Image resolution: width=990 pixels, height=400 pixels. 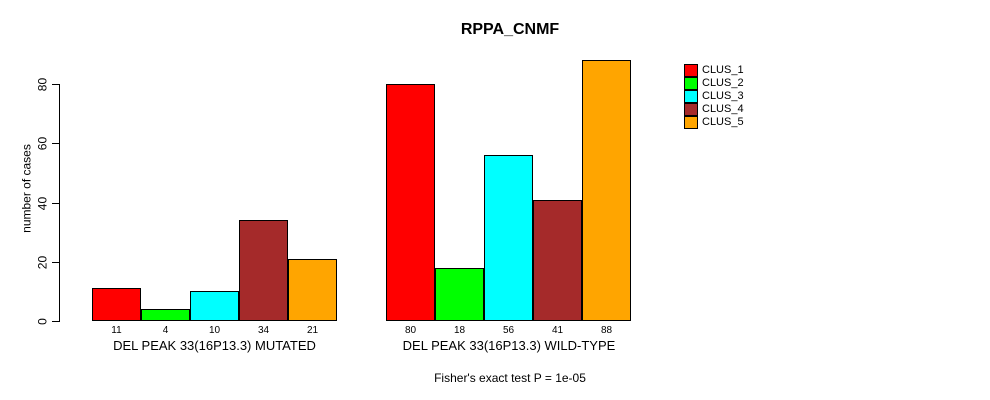 What do you see at coordinates (263, 270) in the screenshot?
I see `bar-clus_4-group1` at bounding box center [263, 270].